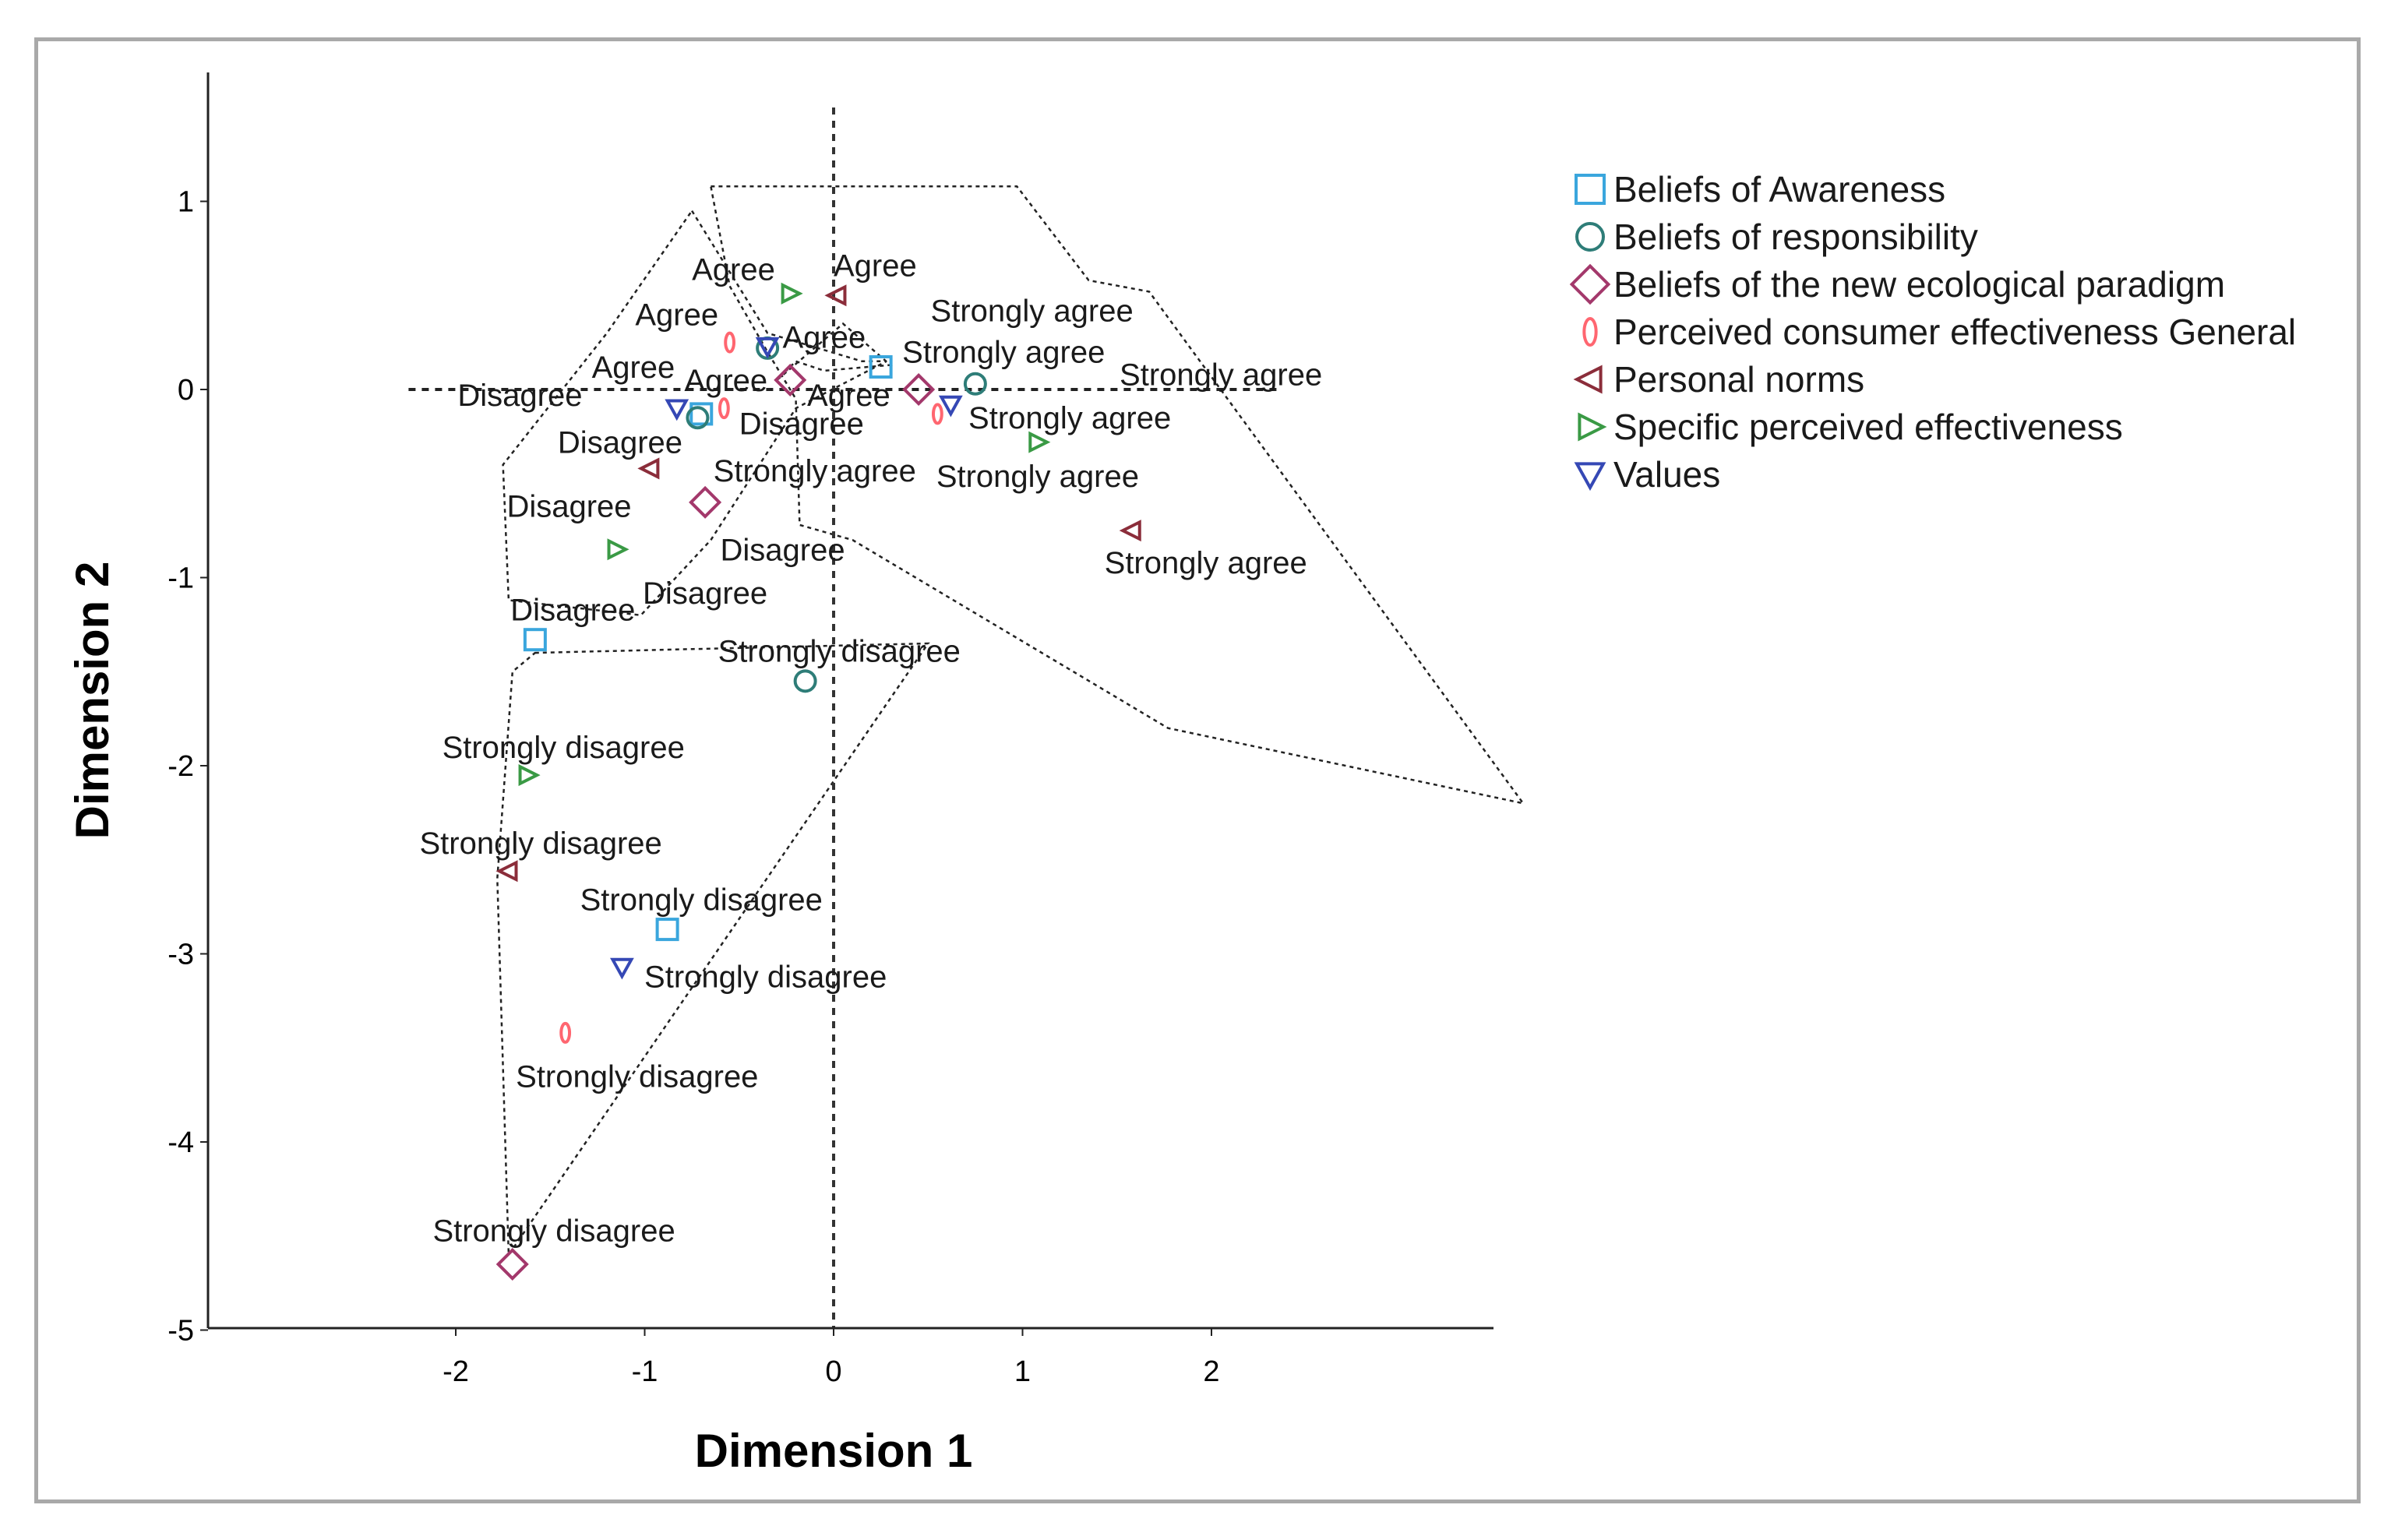 The height and width of the screenshot is (1540, 2391). Describe the element at coordinates (667, 930) in the screenshot. I see `point-beliefs-of-awareness-strongly-disagree` at that location.